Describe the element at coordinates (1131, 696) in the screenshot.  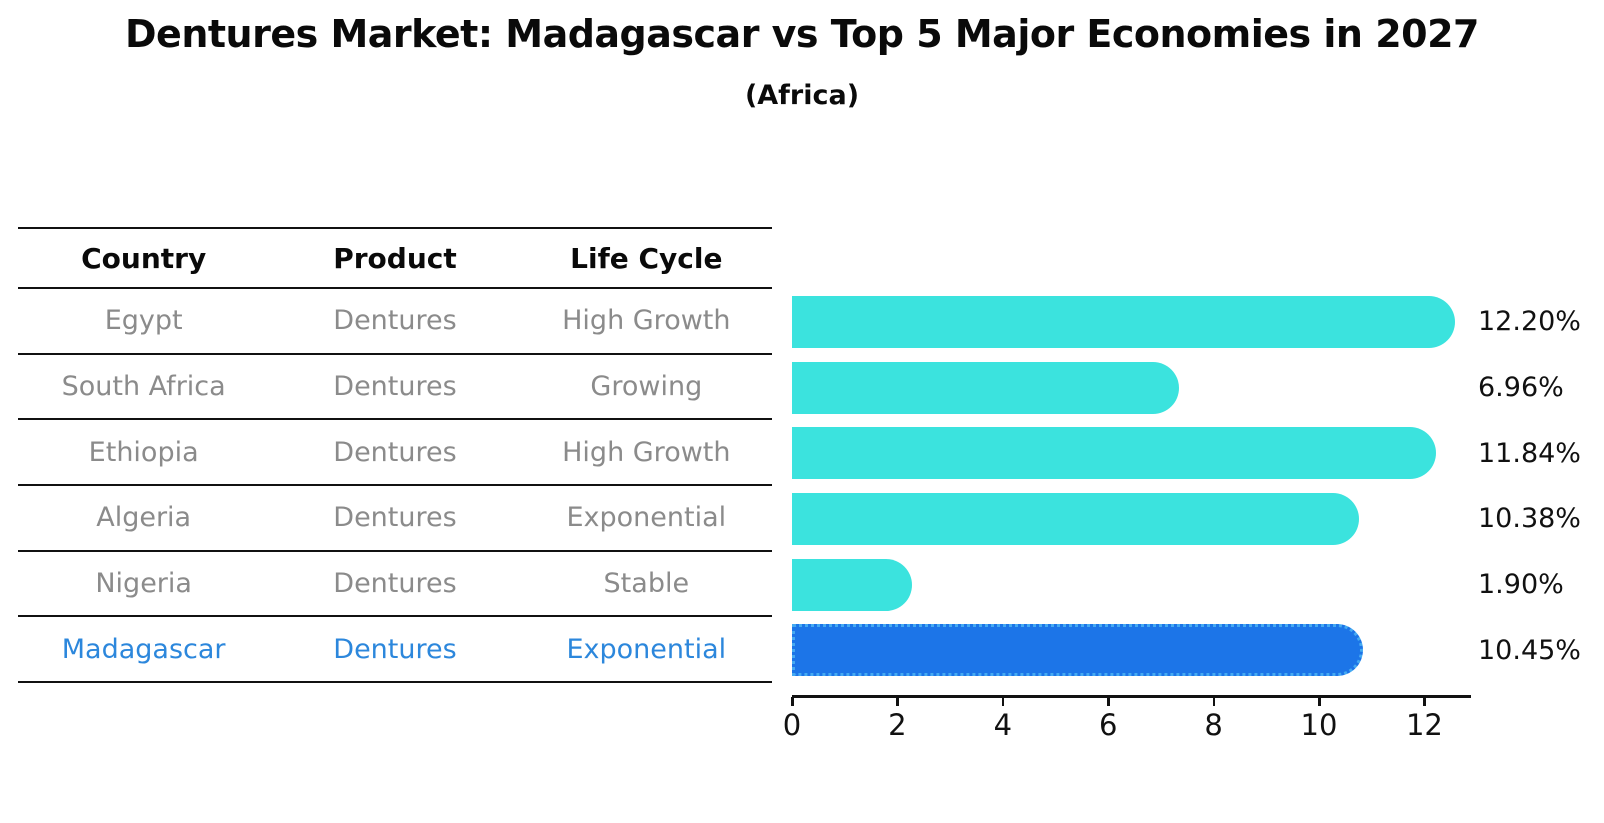
I see `x-axis-line` at that location.